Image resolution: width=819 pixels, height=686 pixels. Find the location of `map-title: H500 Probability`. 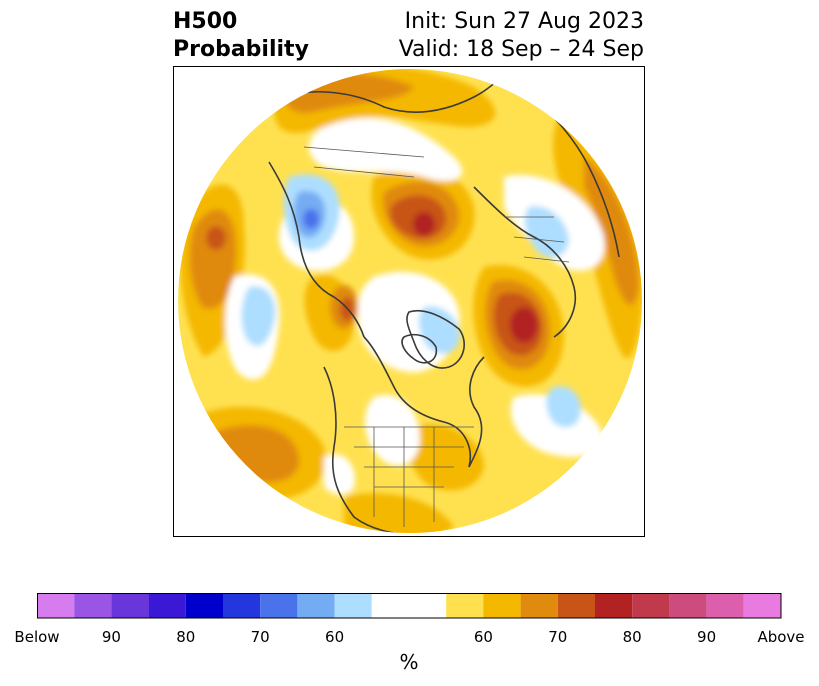

map-title: H500 Probability is located at coordinates (241, 36).